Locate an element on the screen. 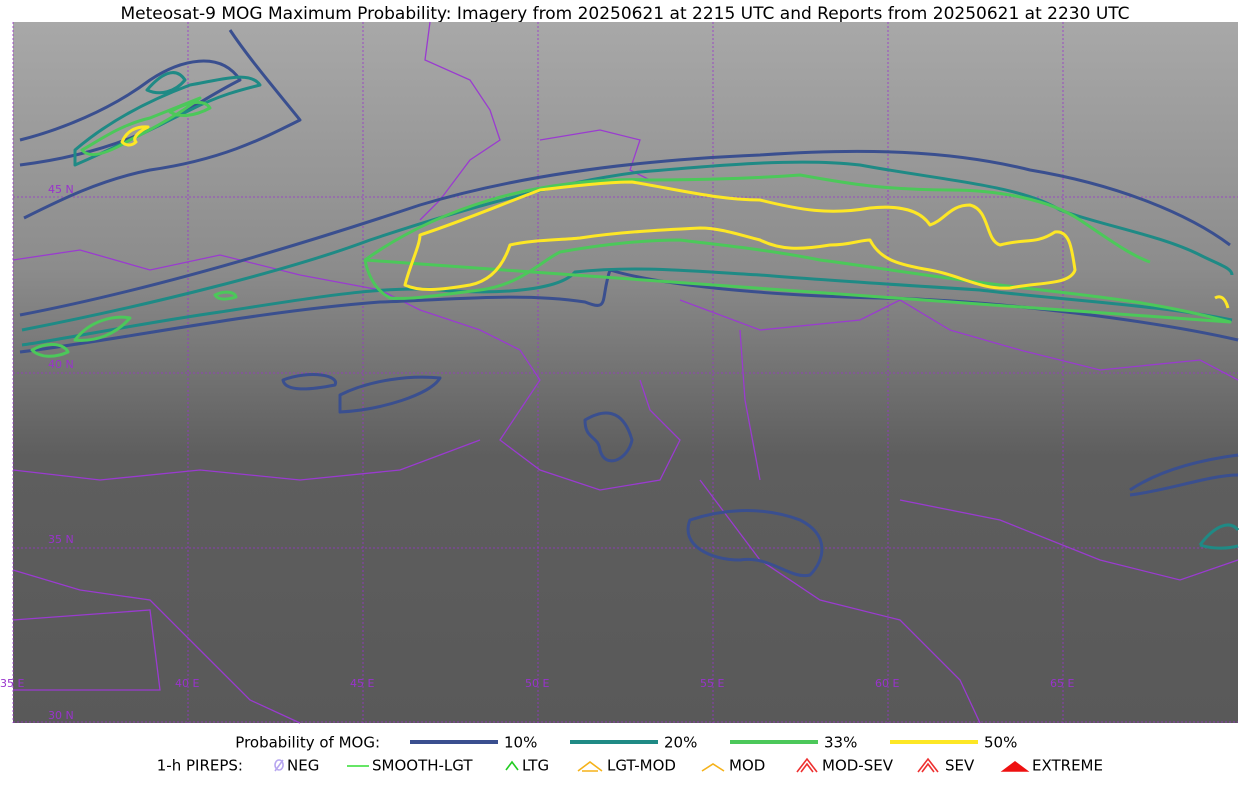 The width and height of the screenshot is (1250, 786). lat-label: 35 N is located at coordinates (61, 539).